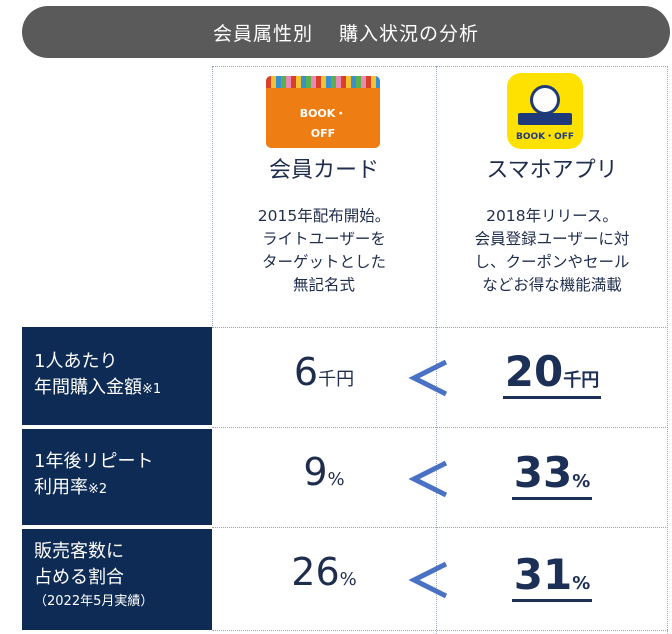 The image size is (672, 634). I want to click on smartphone-app-logo: BOOK・OFF, so click(545, 111).